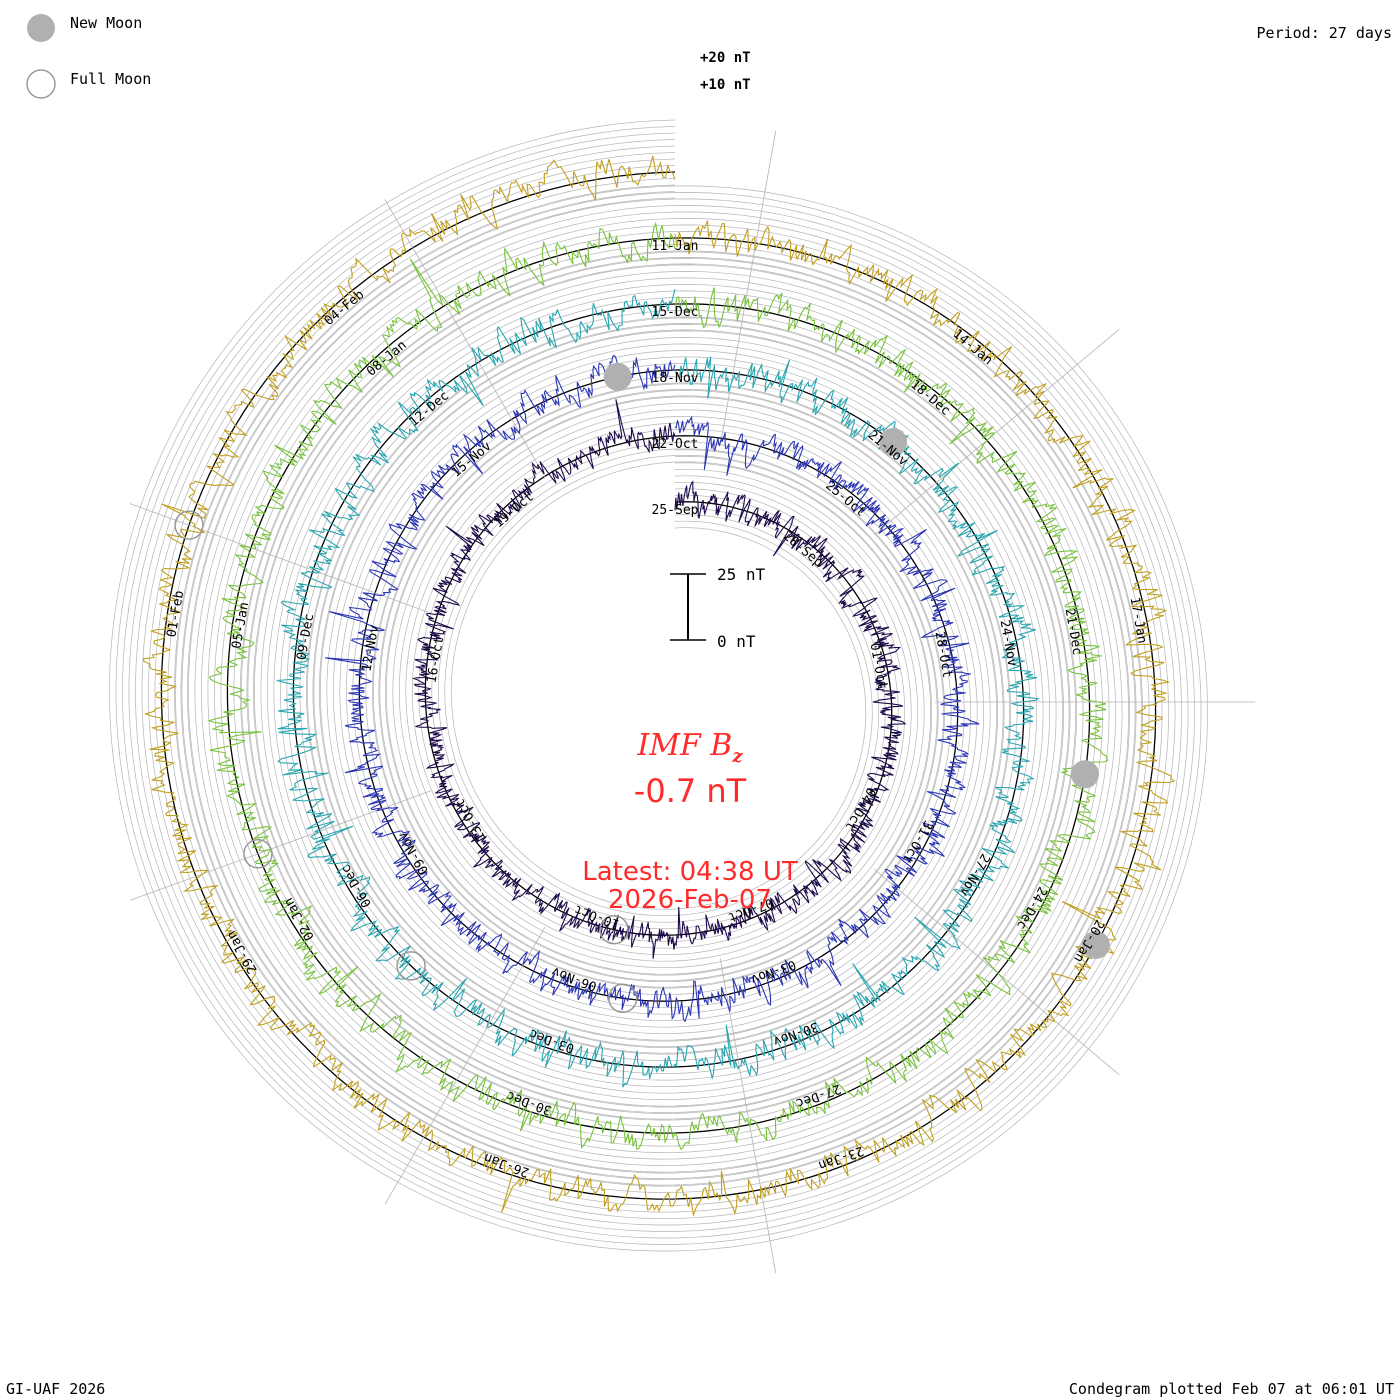 Image resolution: width=1400 pixels, height=1400 pixels. Describe the element at coordinates (41, 28) in the screenshot. I see `new-moon-icon` at that location.